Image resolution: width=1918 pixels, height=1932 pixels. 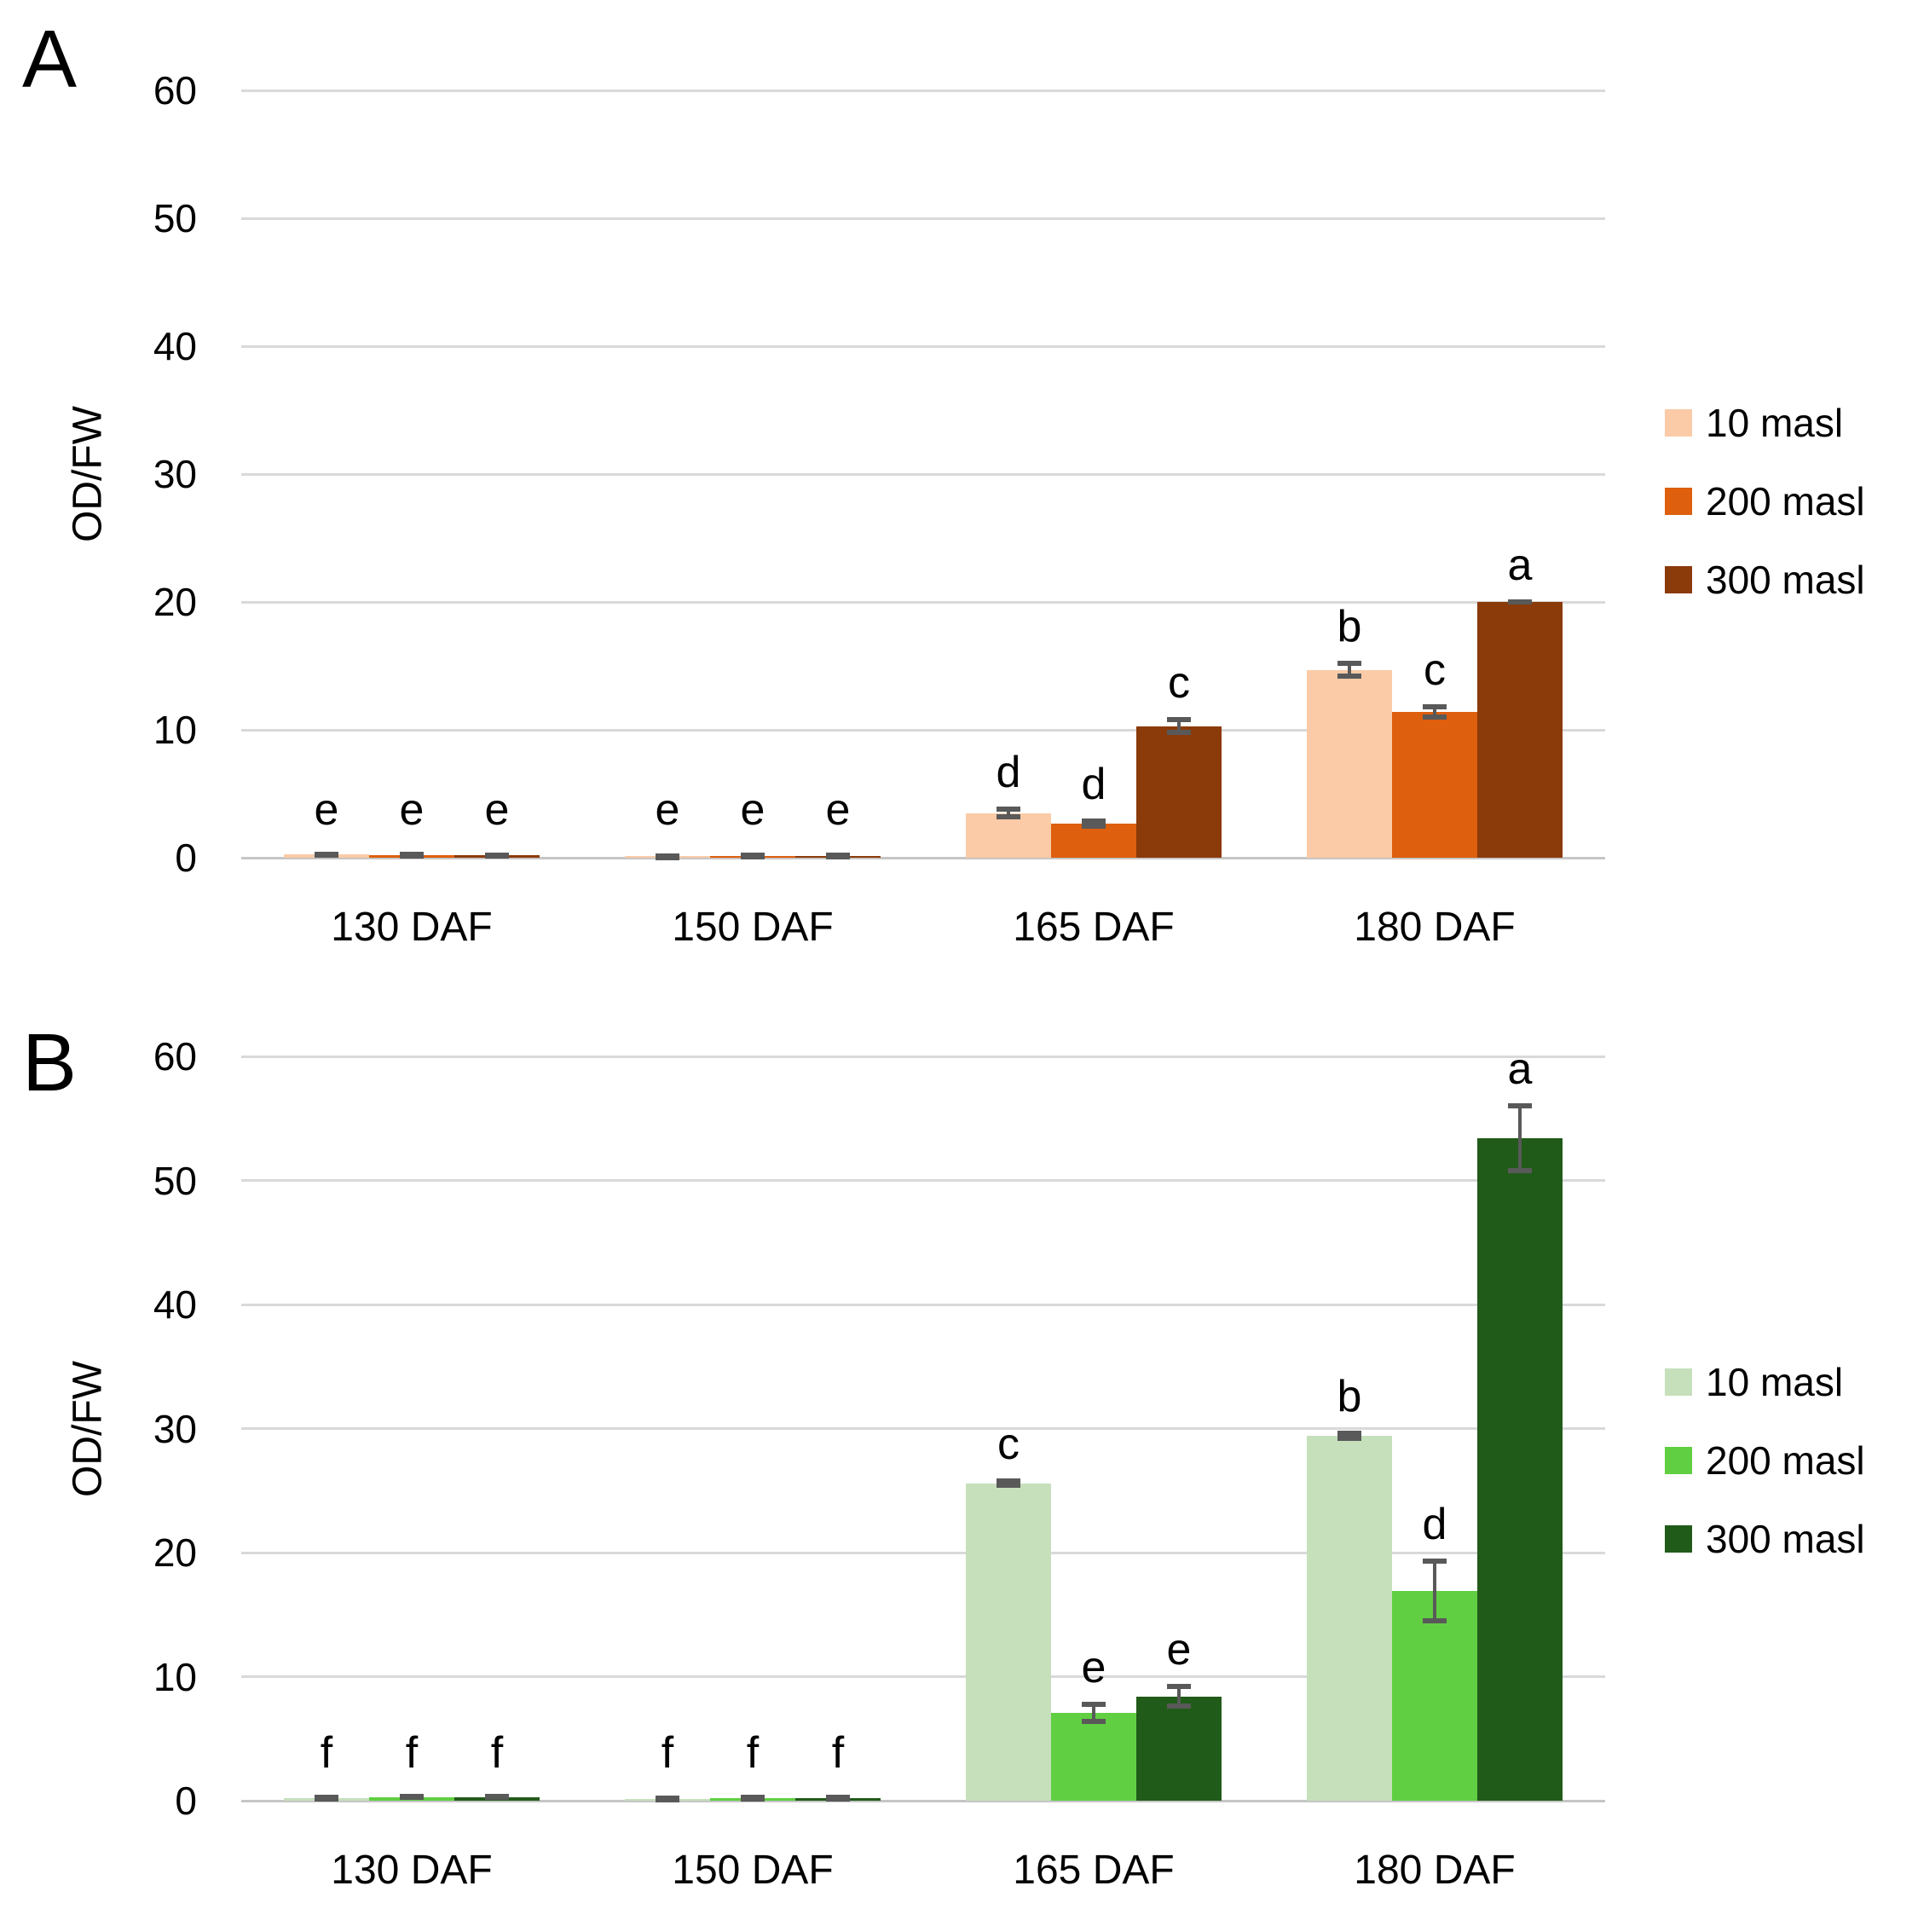 I want to click on bar-300-masl-180-DAF, so click(x=1520, y=1469).